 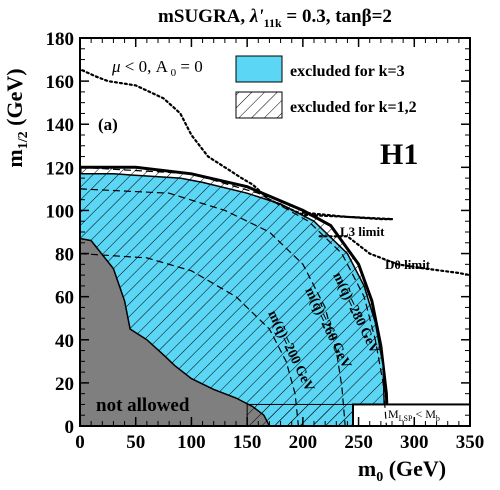 I want to click on legend-swatch-k3, so click(x=259, y=69).